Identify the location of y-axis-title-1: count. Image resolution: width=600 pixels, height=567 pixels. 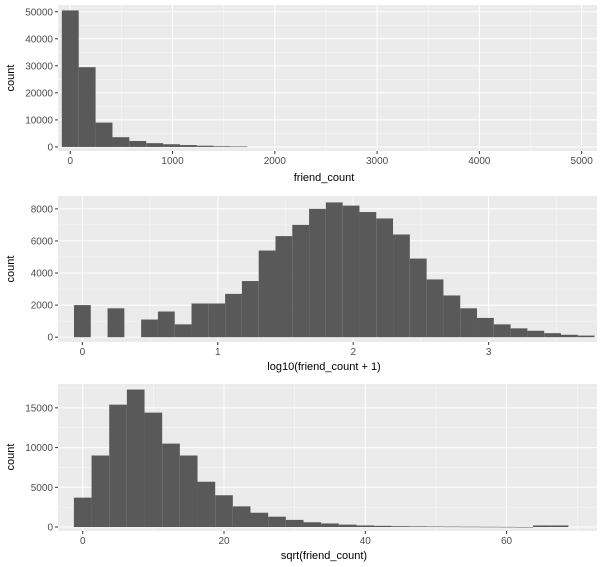
(11, 78).